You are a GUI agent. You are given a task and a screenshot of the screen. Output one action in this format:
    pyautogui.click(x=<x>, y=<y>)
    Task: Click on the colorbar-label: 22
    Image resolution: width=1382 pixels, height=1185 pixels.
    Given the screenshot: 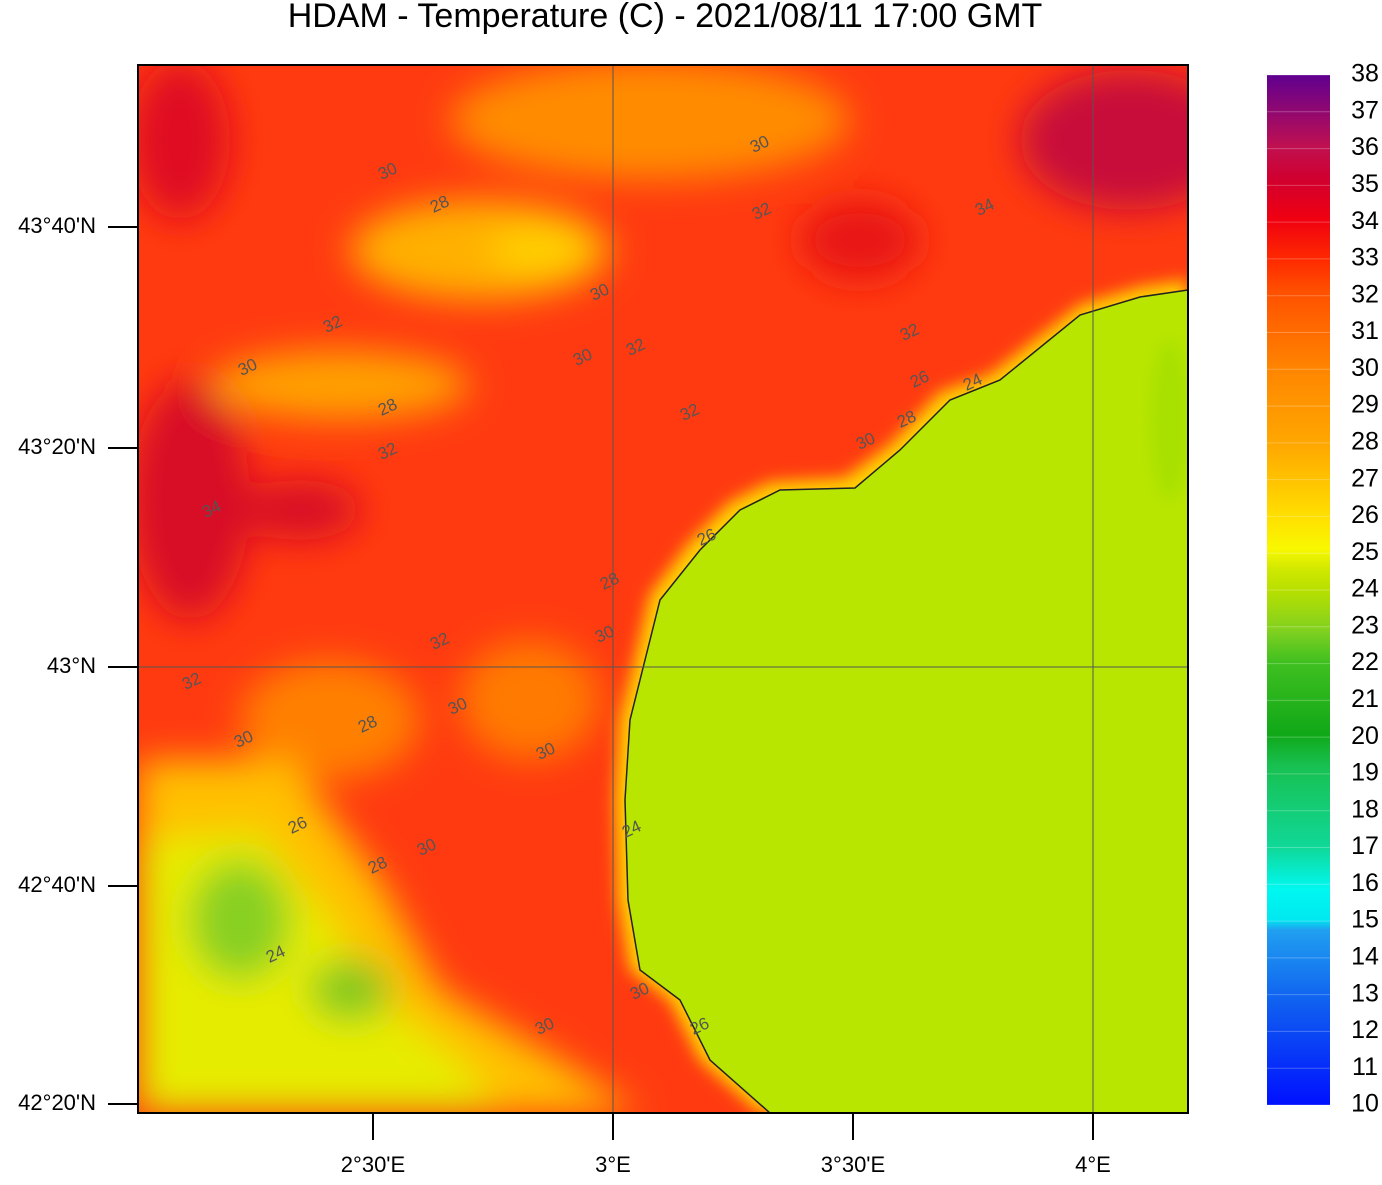 What is the action you would take?
    pyautogui.click(x=1365, y=662)
    